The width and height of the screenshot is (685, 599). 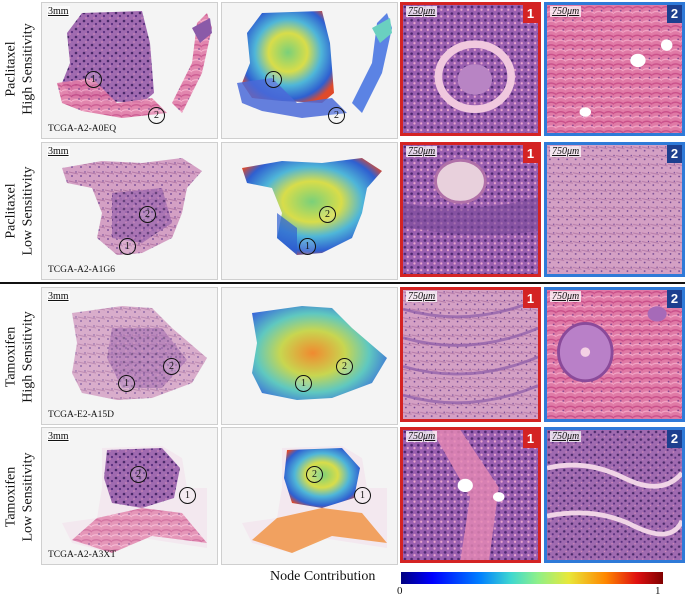 I want to click on row-label-tamoxifen-low: Tamoxifen Low Sensitivity, so click(x=20, y=497).